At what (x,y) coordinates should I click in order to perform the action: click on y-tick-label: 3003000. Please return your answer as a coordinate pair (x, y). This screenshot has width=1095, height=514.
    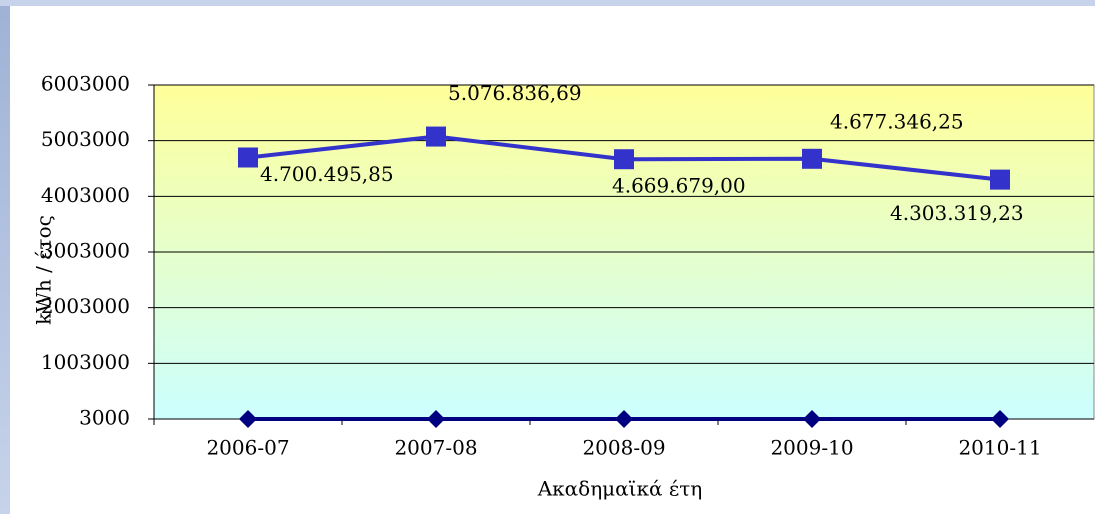
    Looking at the image, I should click on (85, 251).